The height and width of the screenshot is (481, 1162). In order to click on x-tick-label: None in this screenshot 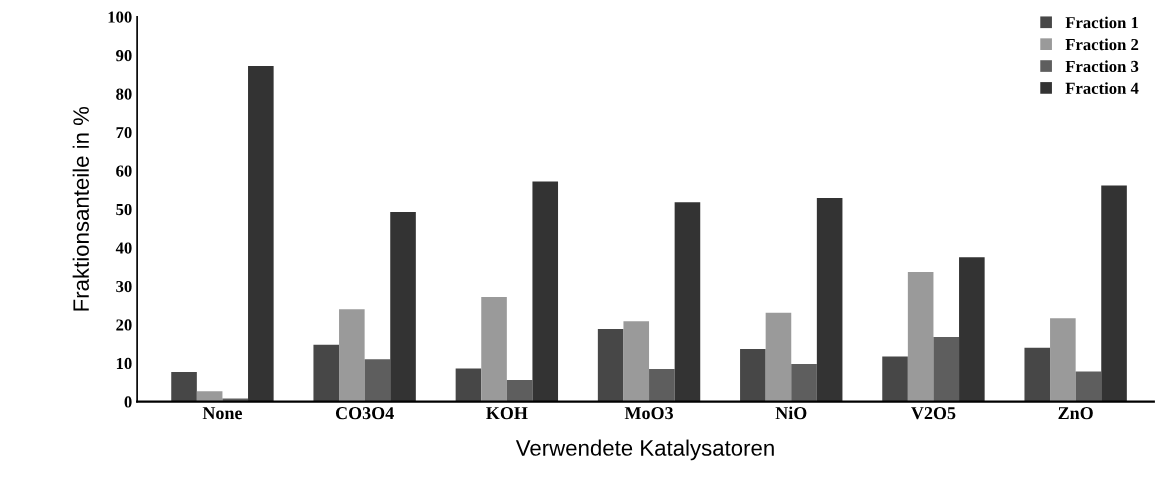, I will do `click(222, 413)`.